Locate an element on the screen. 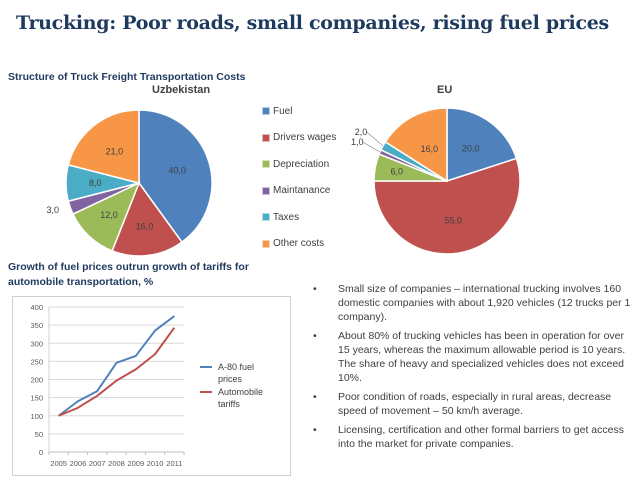 This screenshot has height=479, width=638. pie-data-label: 6,0 is located at coordinates (397, 171).